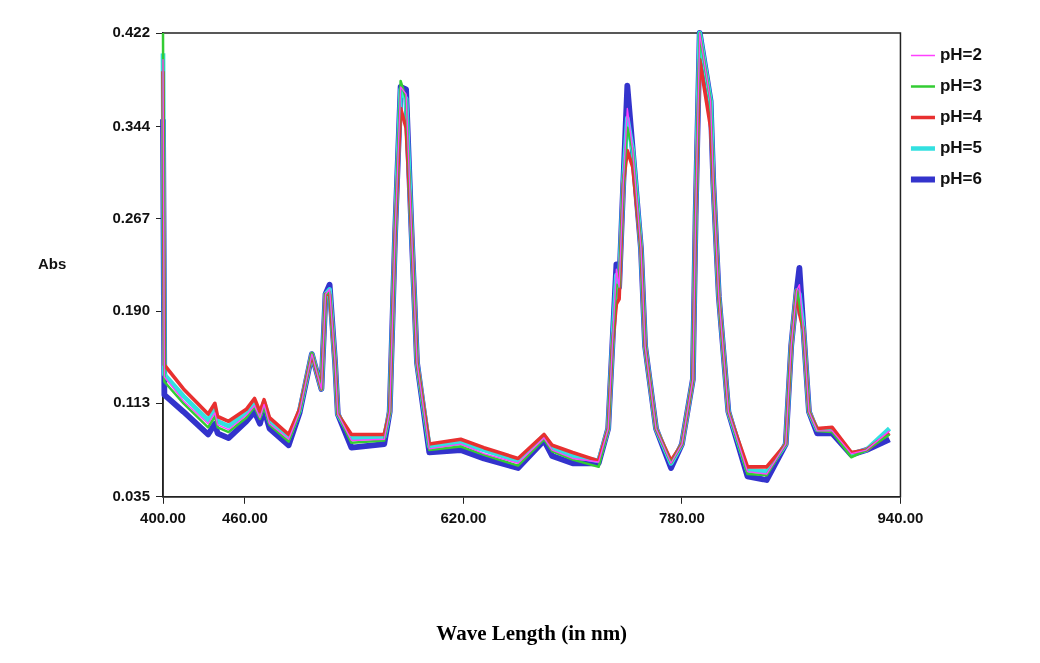  What do you see at coordinates (131, 217) in the screenshot?
I see `y-tick-label: 0.267` at bounding box center [131, 217].